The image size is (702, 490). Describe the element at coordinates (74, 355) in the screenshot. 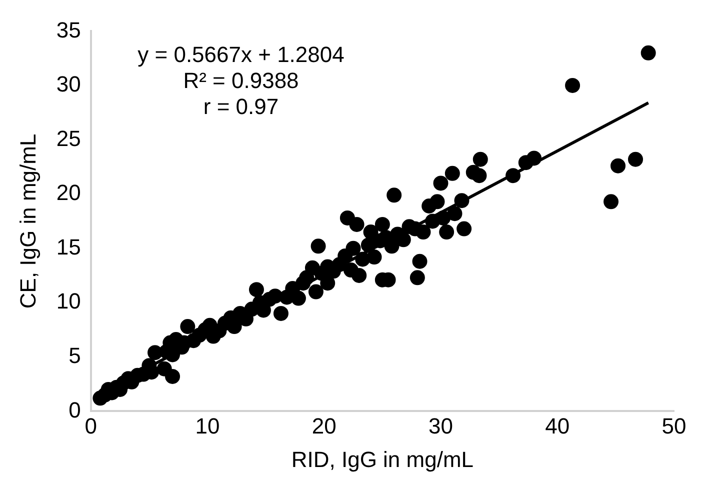

I see `y-tick-label: 5` at that location.